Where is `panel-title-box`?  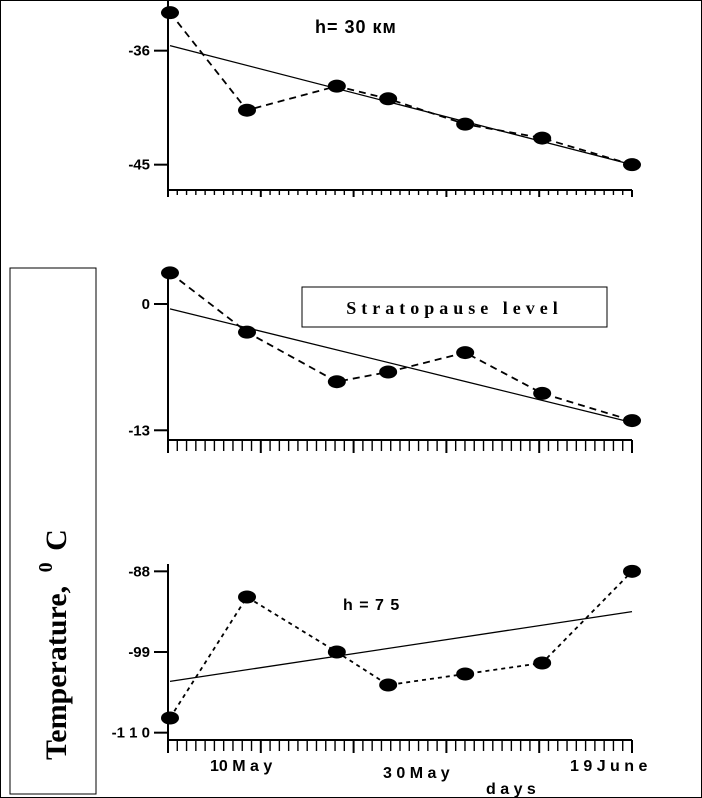
panel-title-box is located at coordinates (454, 307).